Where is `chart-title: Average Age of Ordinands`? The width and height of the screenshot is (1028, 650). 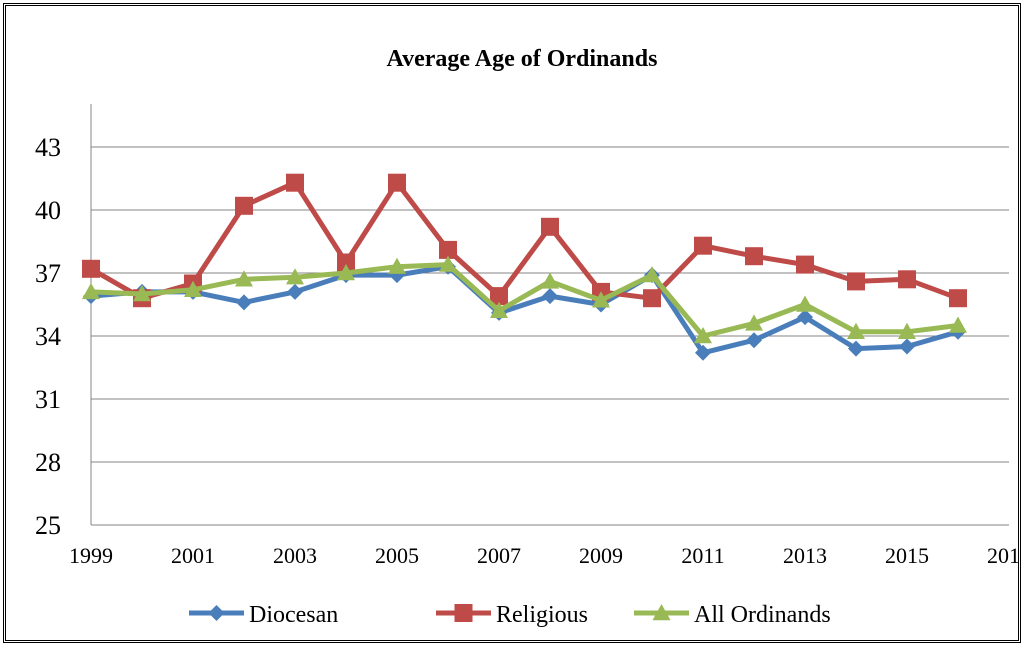
chart-title: Average Age of Ordinands is located at coordinates (522, 59).